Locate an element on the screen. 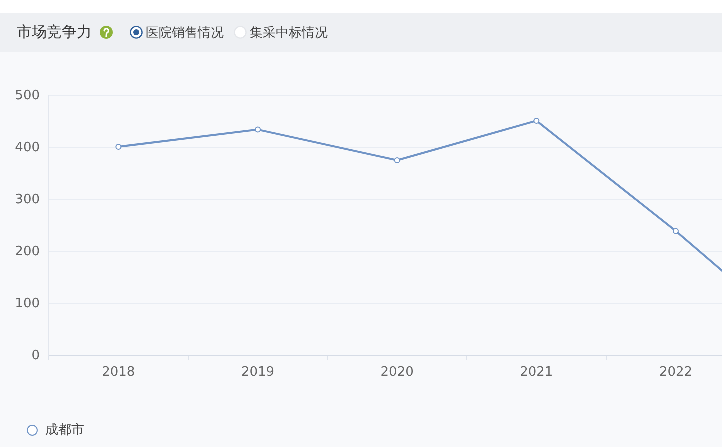  text: 集采中标情况 is located at coordinates (289, 33).